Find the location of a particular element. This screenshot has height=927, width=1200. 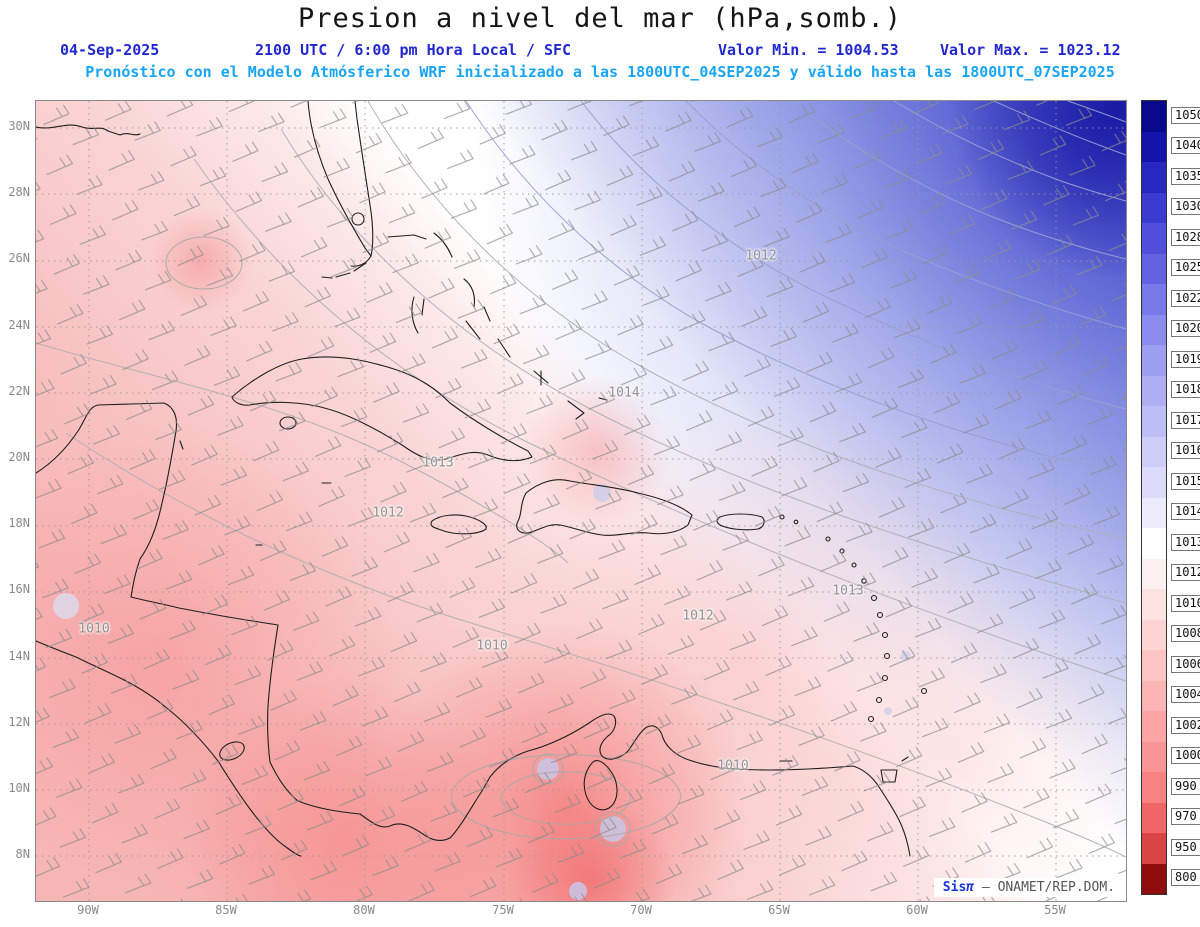

colorbar-label: 1010 is located at coordinates (1185, 603).